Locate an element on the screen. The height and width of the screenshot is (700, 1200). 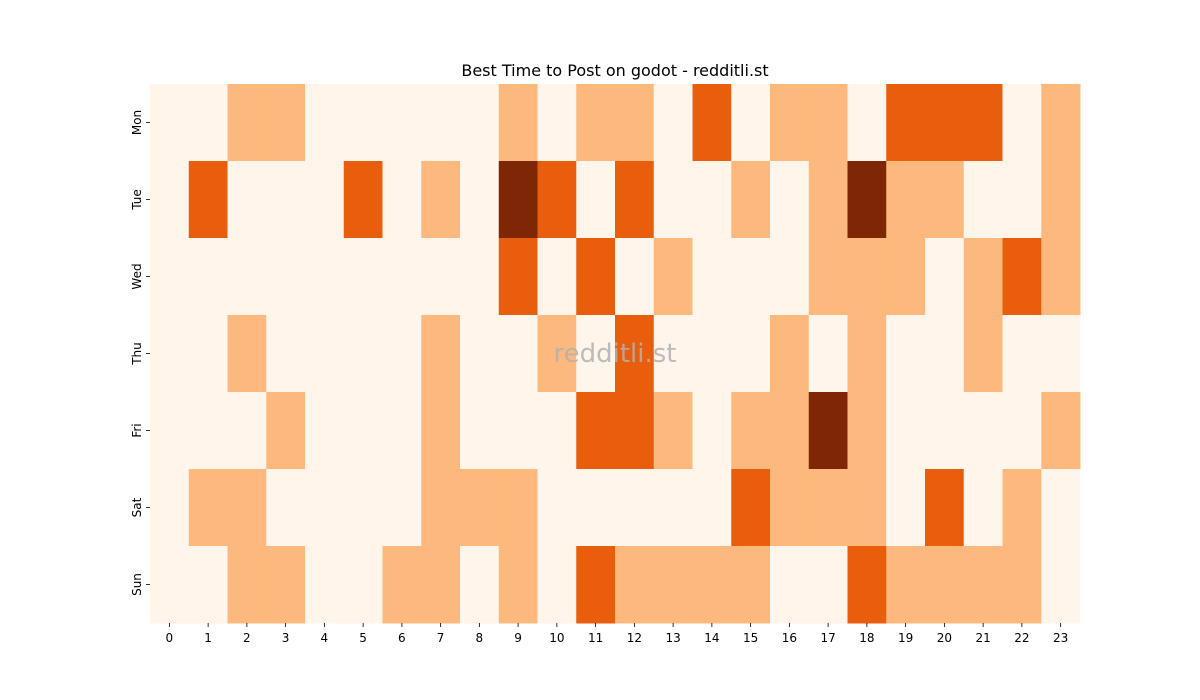
x-tick-label: 4 is located at coordinates (325, 638).